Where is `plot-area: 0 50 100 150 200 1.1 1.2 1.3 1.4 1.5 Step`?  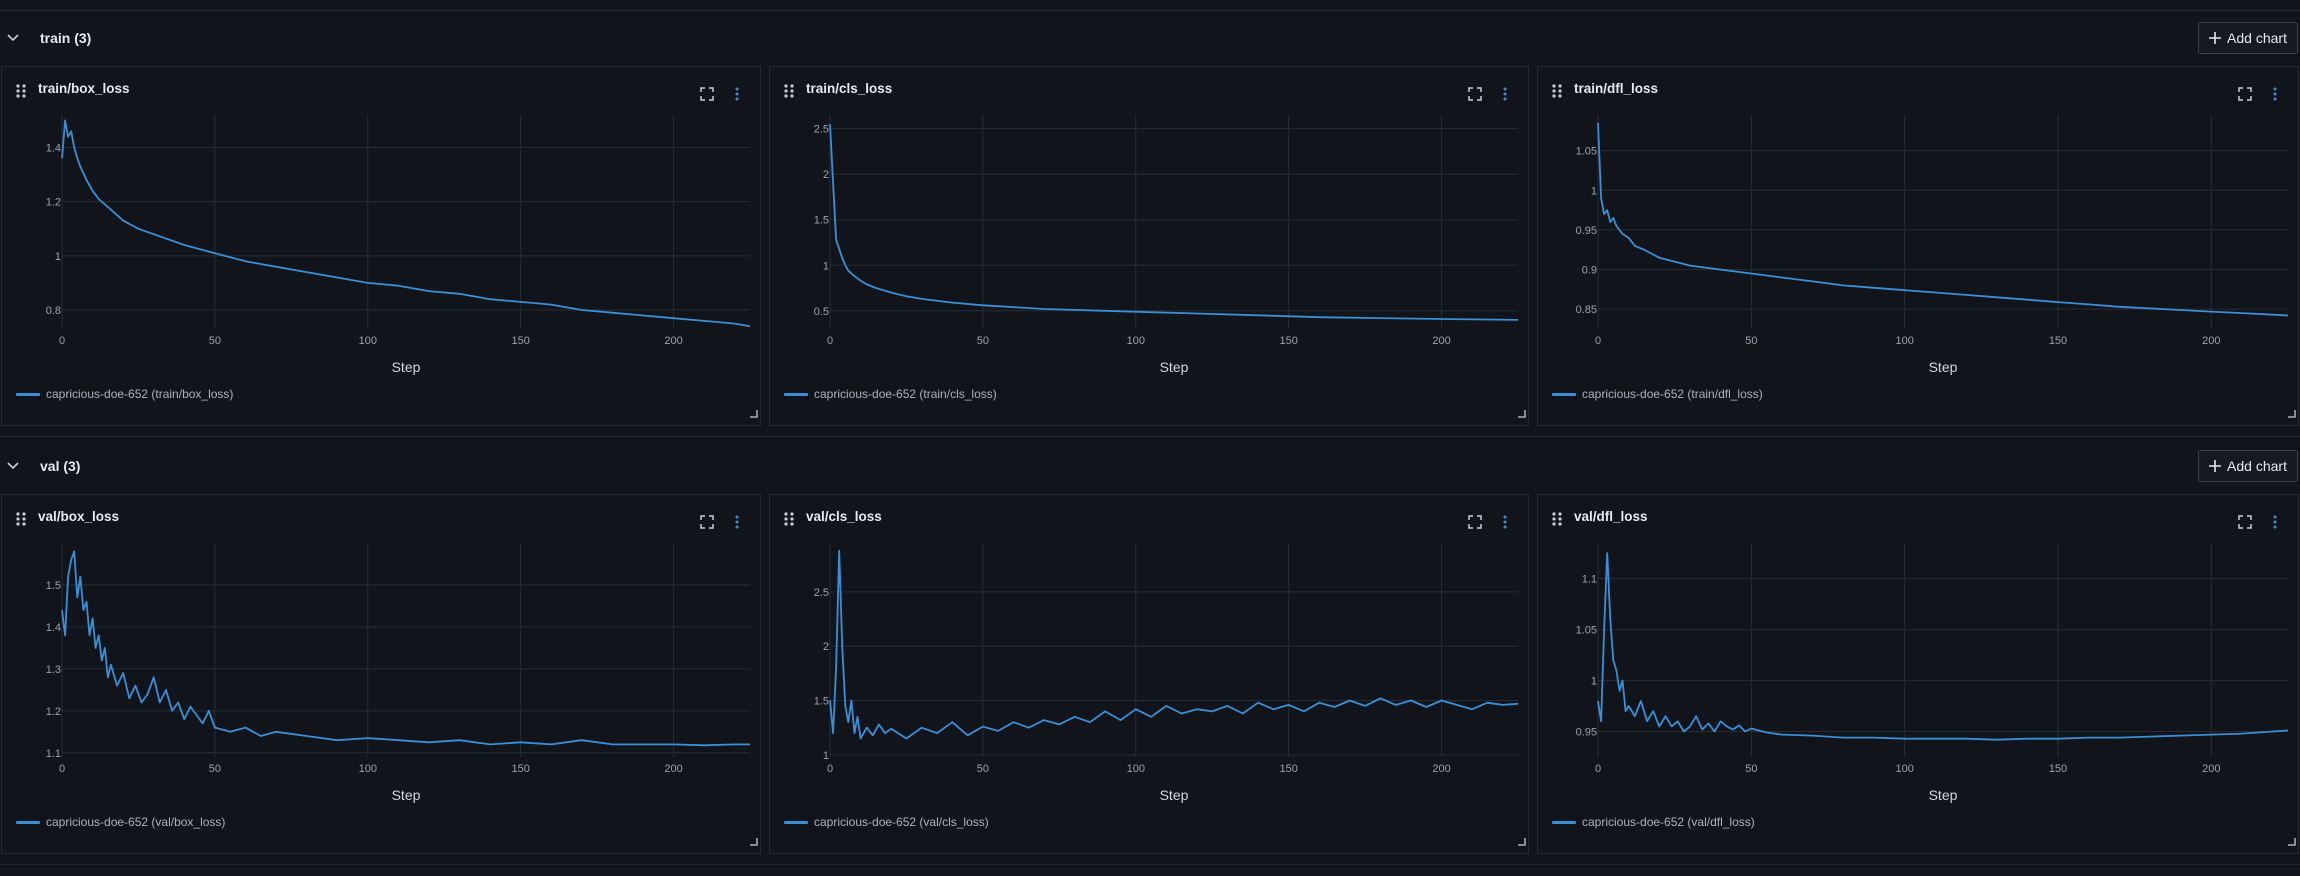
plot-area: 0 50 100 150 200 1.1 1.2 1.3 1.4 1.5 Step is located at coordinates (398, 673).